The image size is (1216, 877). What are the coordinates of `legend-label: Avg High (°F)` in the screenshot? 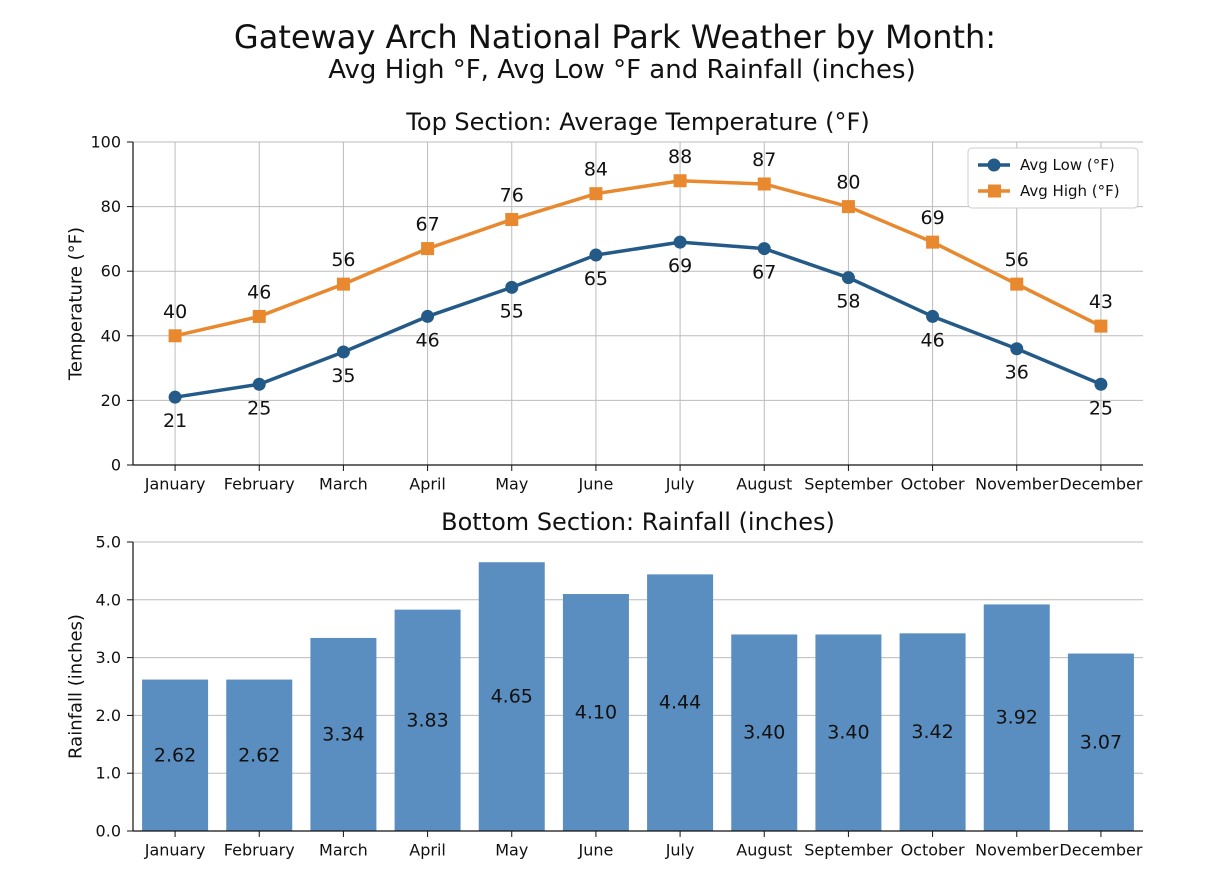 It's located at (1070, 191).